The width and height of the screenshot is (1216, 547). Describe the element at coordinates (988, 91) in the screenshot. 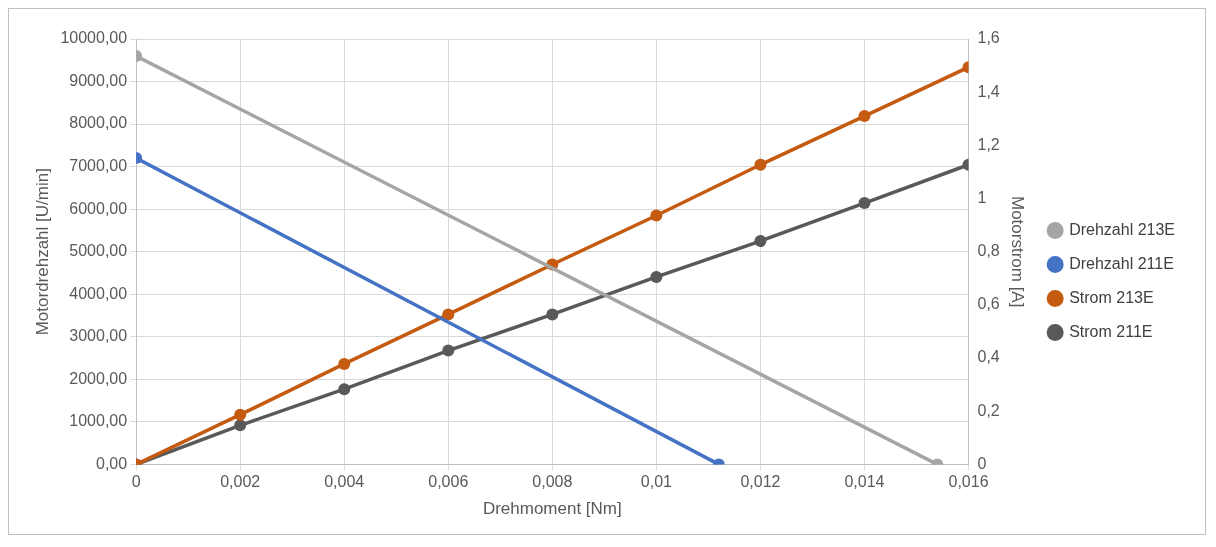

I see `y2-tick-label: 1,4` at that location.